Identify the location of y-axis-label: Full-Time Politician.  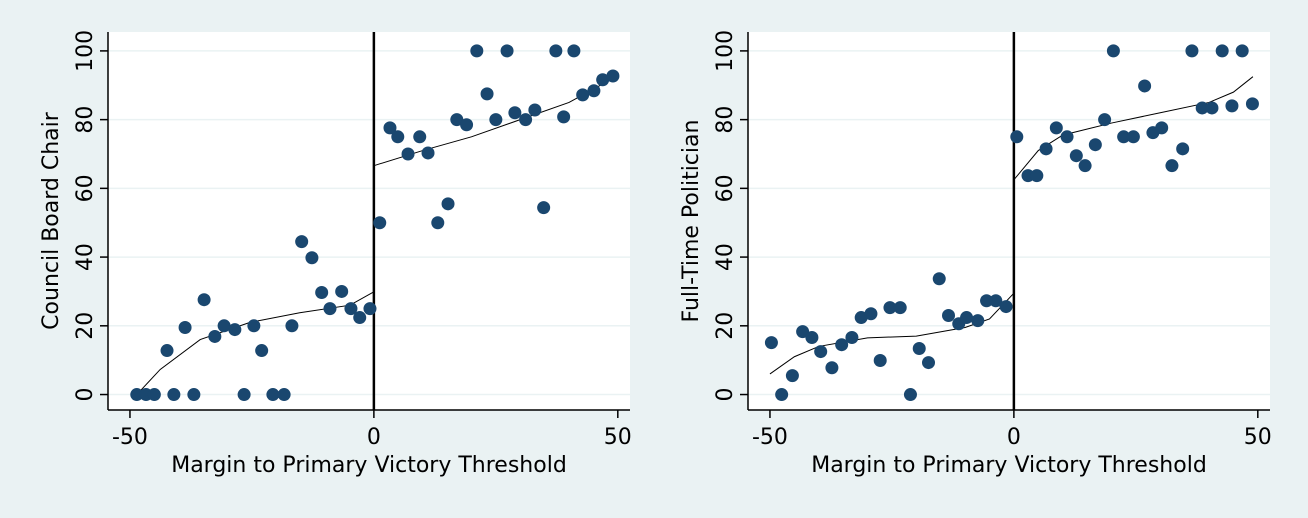
(691, 221).